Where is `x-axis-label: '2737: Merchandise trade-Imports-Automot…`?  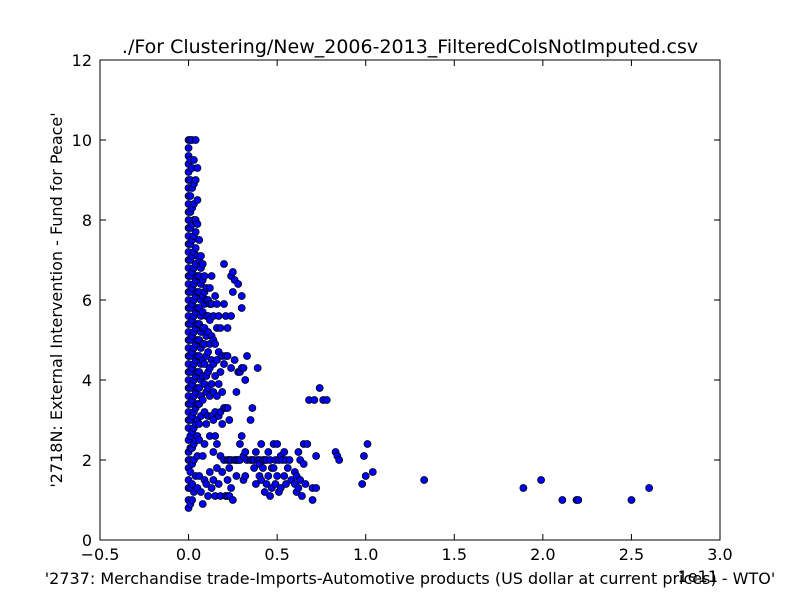
x-axis-label: '2737: Merchandise trade-Imports-Automot… is located at coordinates (410, 578).